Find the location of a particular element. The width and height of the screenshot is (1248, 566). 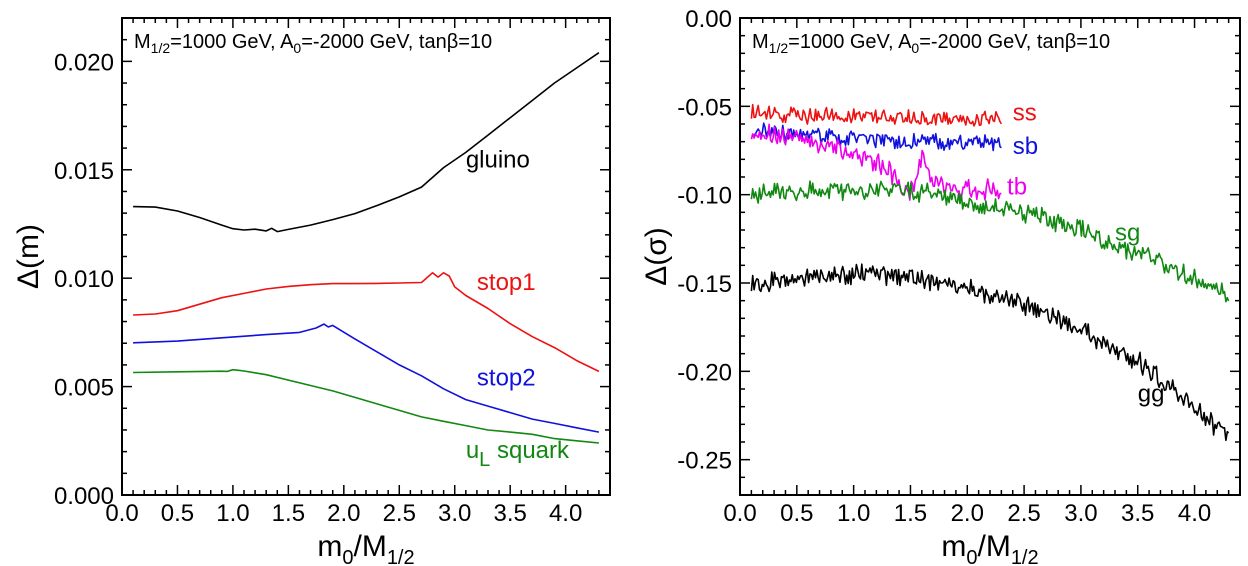

series-label: sg is located at coordinates (1127, 233).